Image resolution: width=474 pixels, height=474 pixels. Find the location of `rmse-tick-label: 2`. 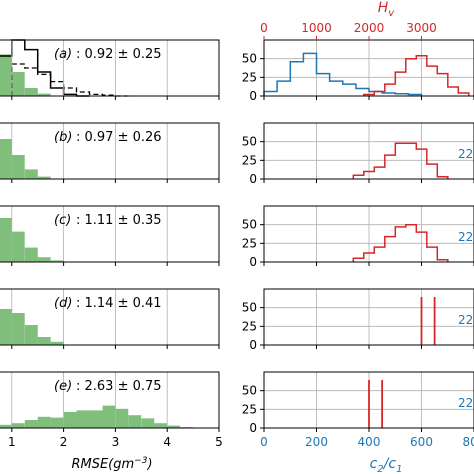

rmse-tick-label: 2 is located at coordinates (64, 442).